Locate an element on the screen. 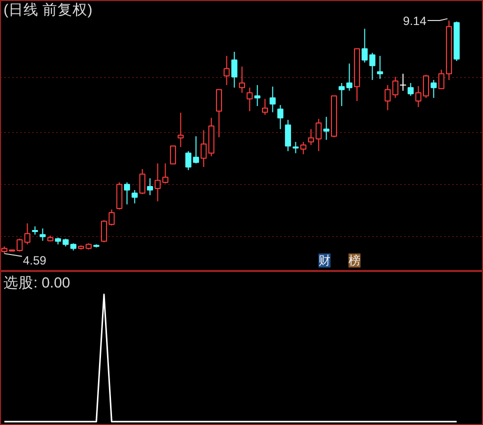 The height and width of the screenshot is (425, 483). annotation: 9.14 is located at coordinates (415, 21).